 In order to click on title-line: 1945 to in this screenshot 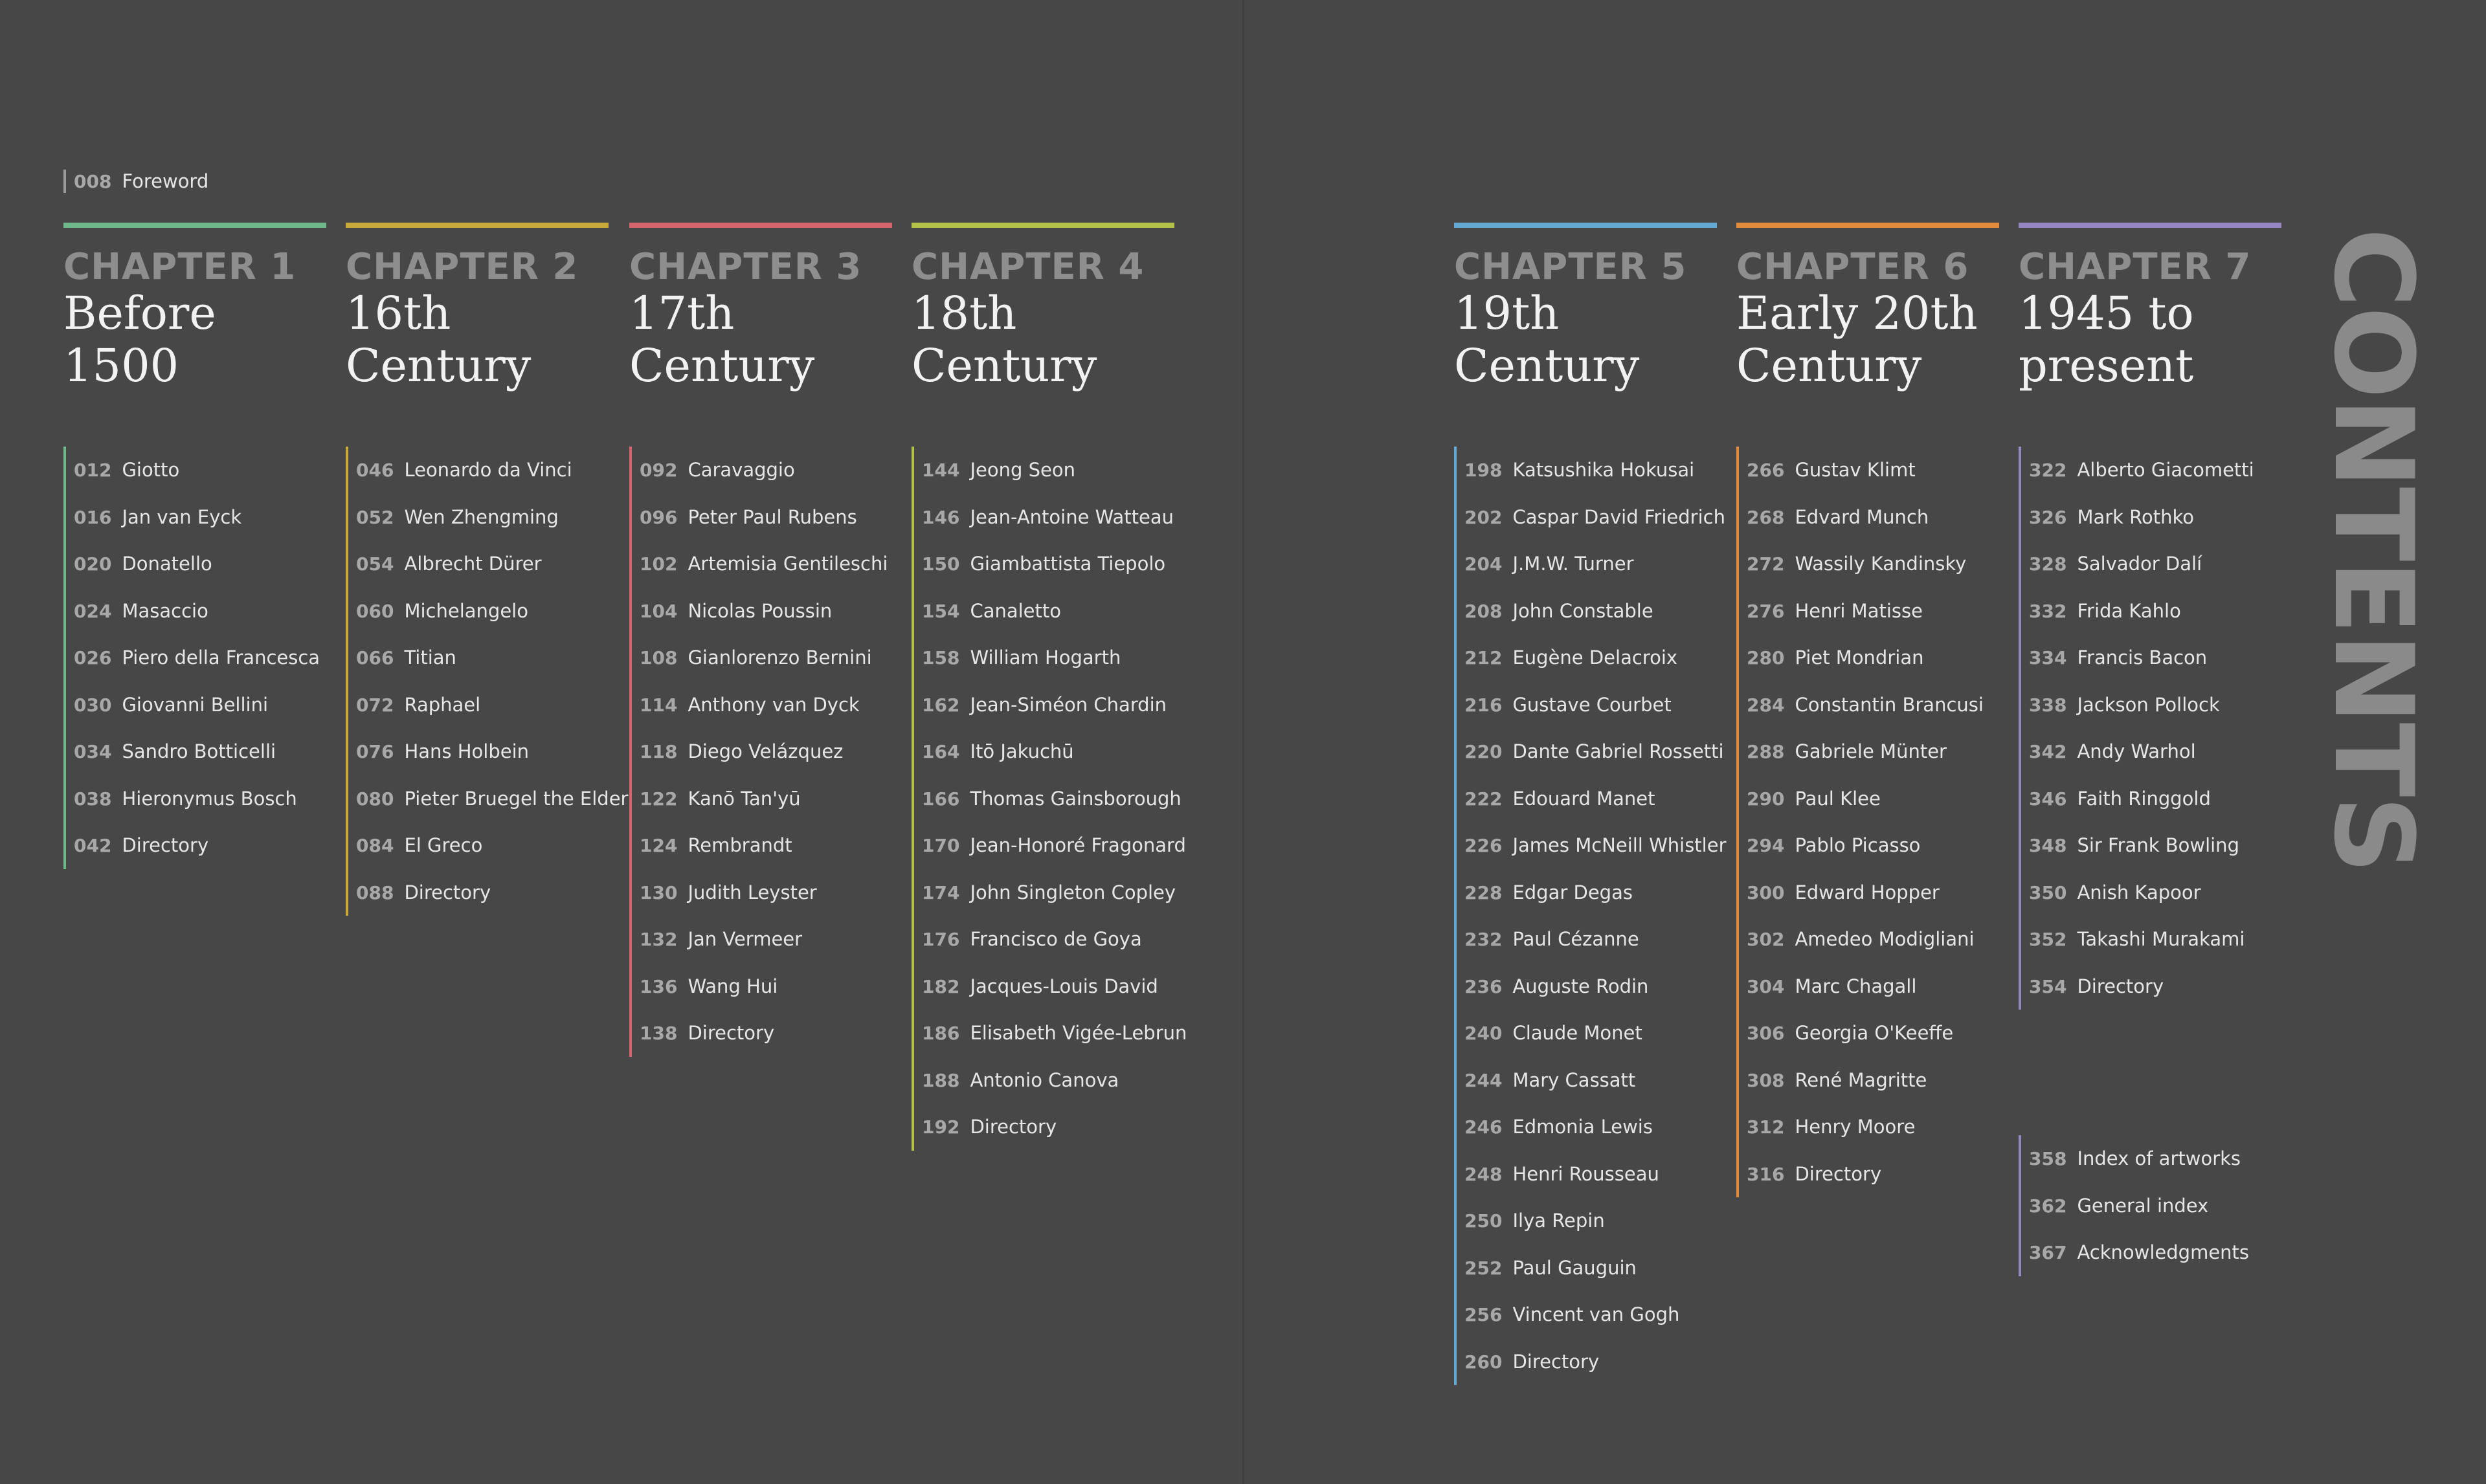, I will do `click(2106, 313)`.